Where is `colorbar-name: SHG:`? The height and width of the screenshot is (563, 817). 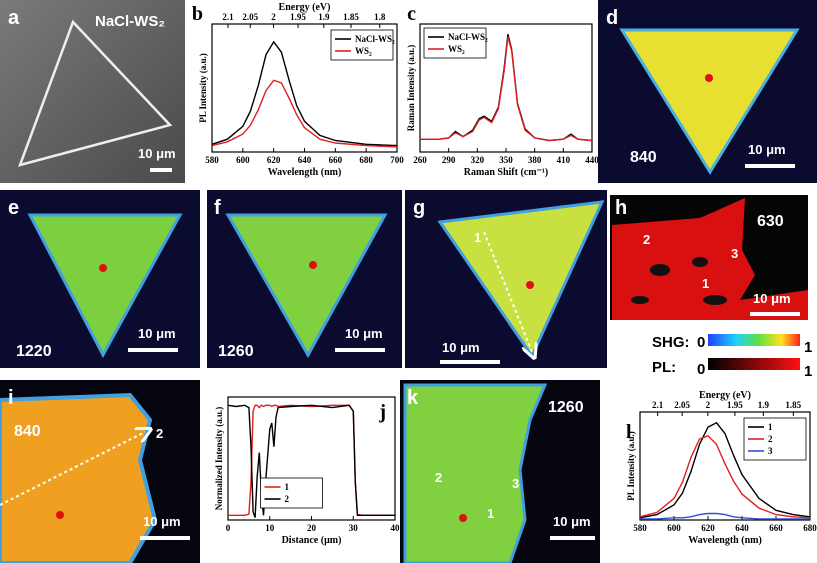
colorbar-name: SHG: is located at coordinates (671, 342).